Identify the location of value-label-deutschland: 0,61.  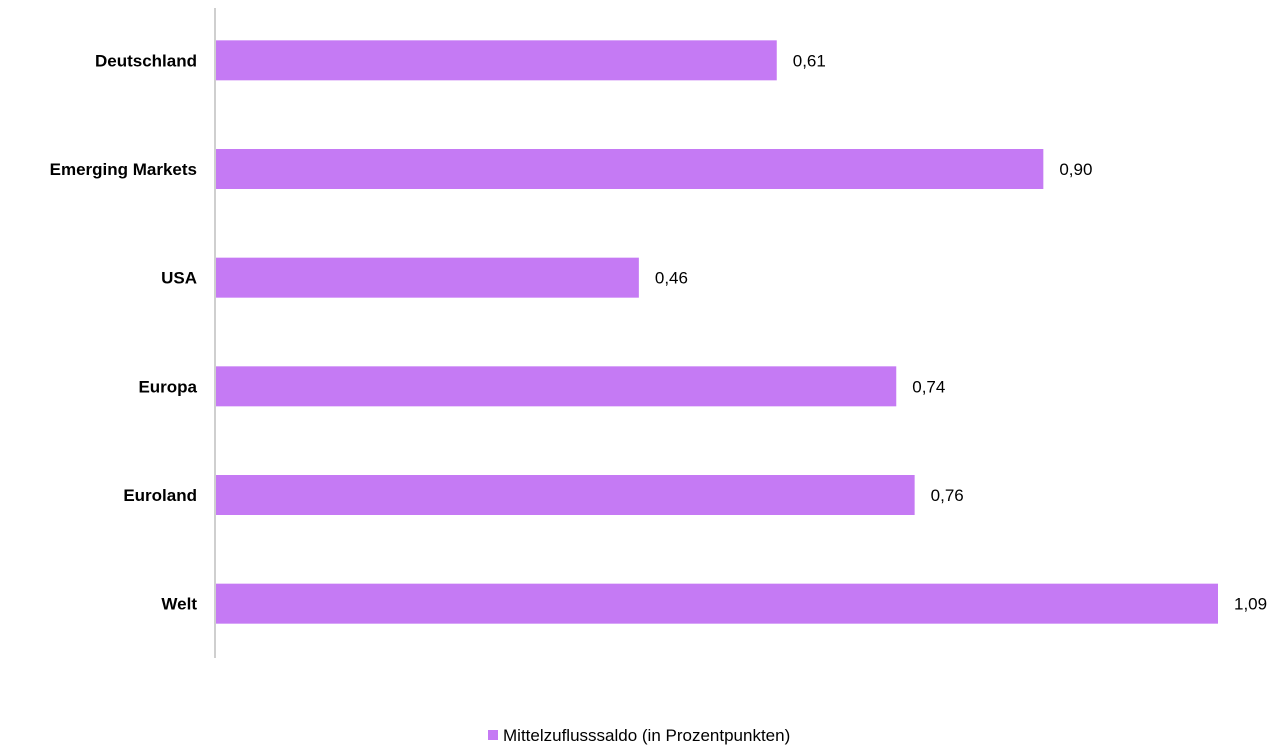
(809, 60).